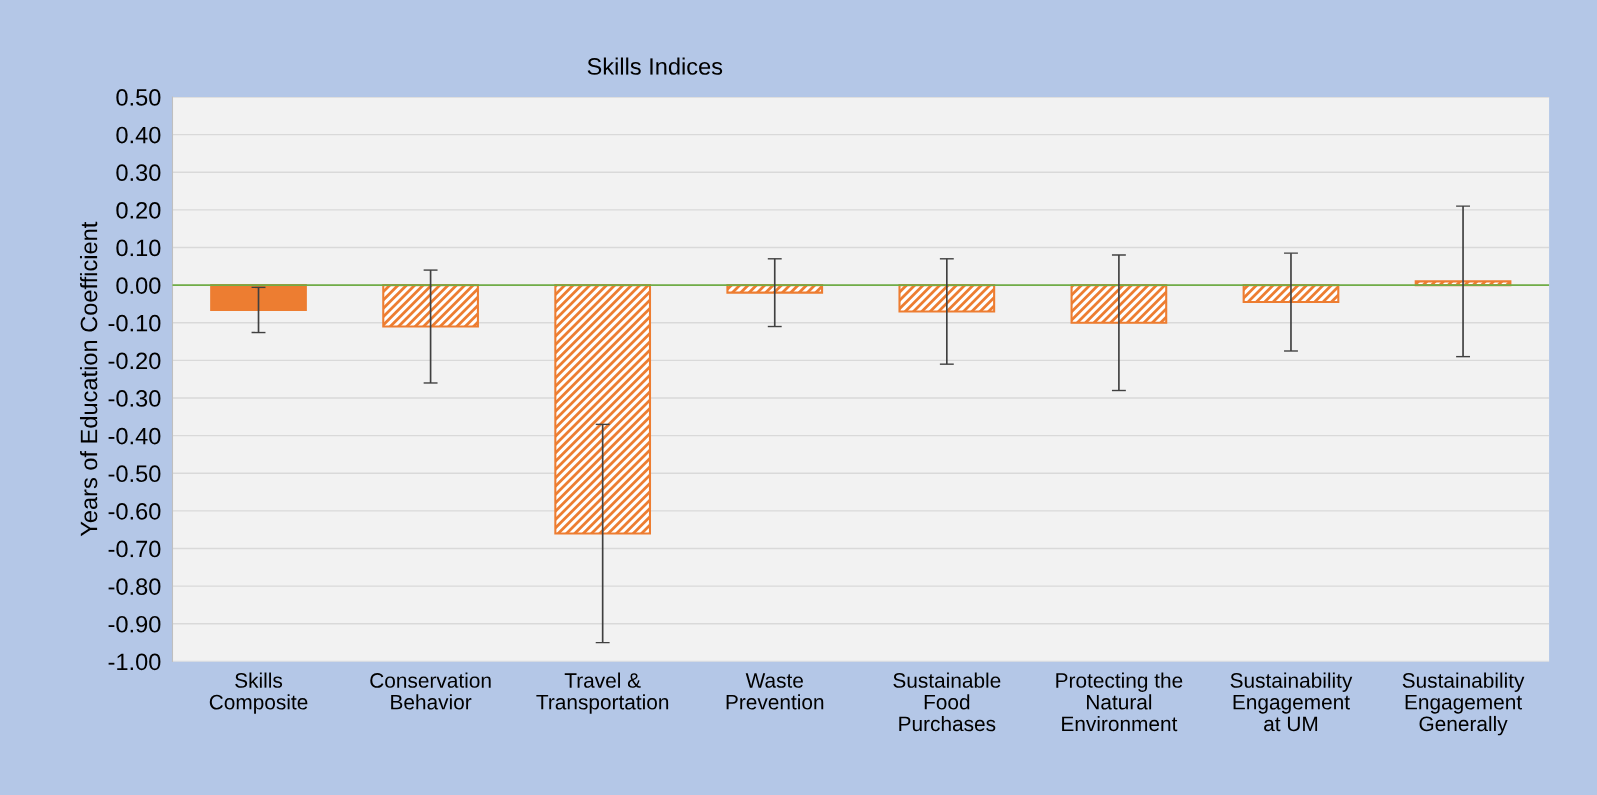 This screenshot has height=795, width=1597. Describe the element at coordinates (1119, 702) in the screenshot. I see `x-tick-label: Protecting the Natural Environment` at that location.